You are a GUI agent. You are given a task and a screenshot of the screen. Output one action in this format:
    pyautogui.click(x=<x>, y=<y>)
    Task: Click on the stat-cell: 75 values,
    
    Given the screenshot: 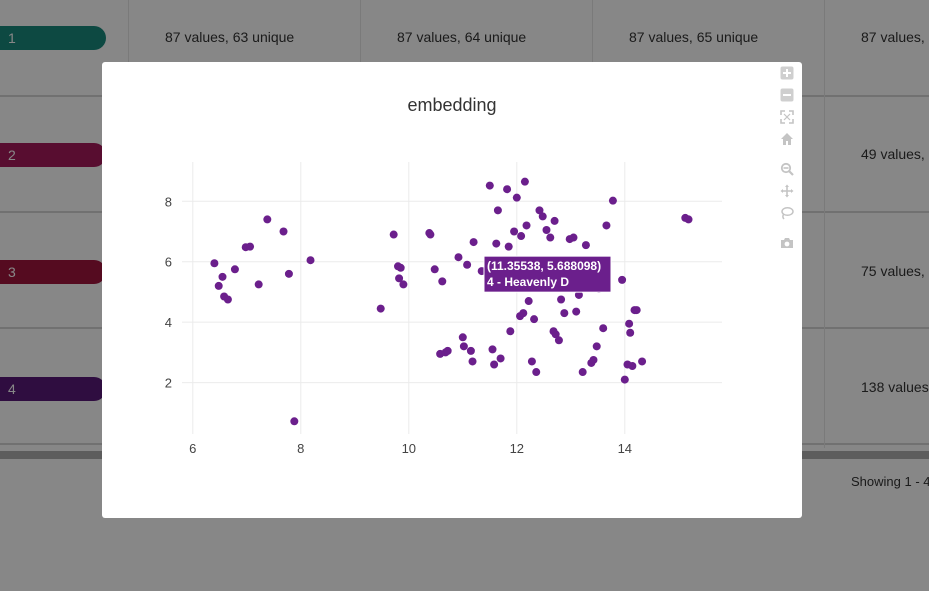 What is the action you would take?
    pyautogui.click(x=893, y=271)
    